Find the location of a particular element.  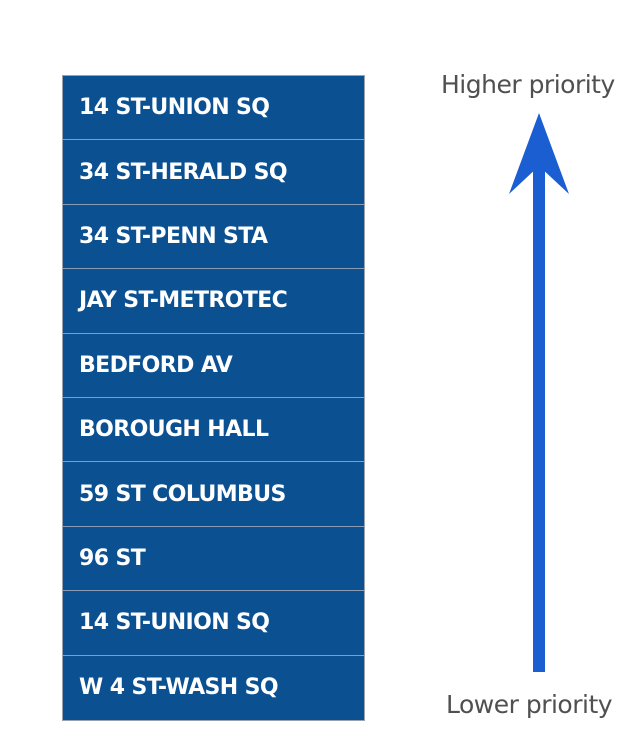

station-row: W 4 ST-WASH SQ is located at coordinates (179, 688).